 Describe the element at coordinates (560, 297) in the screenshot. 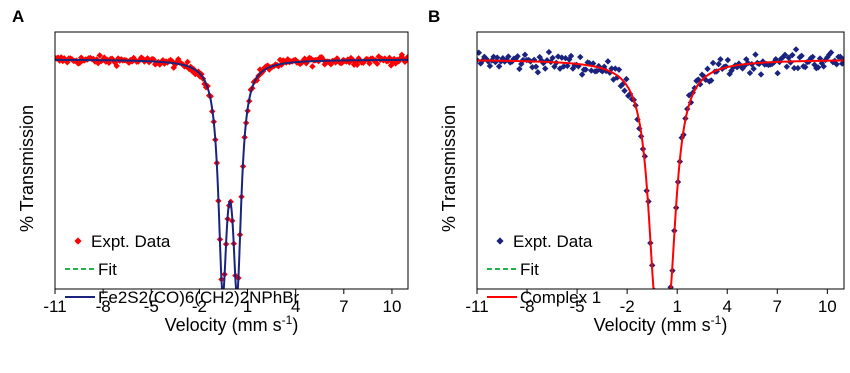

I see `panel-b-legend-label: Complex 1` at that location.